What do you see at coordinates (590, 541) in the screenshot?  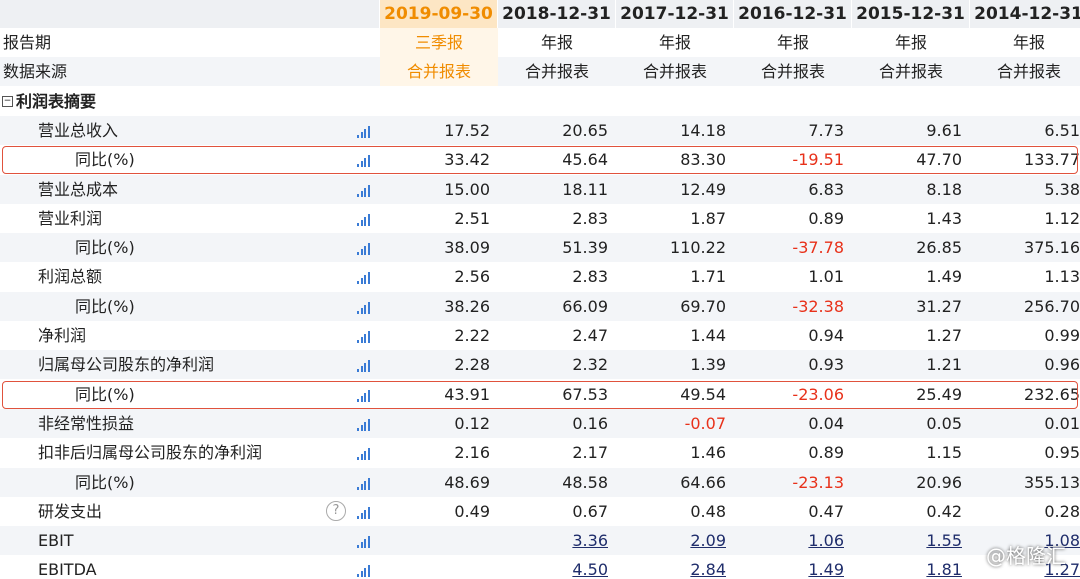 I see `cell-value: 3.36` at bounding box center [590, 541].